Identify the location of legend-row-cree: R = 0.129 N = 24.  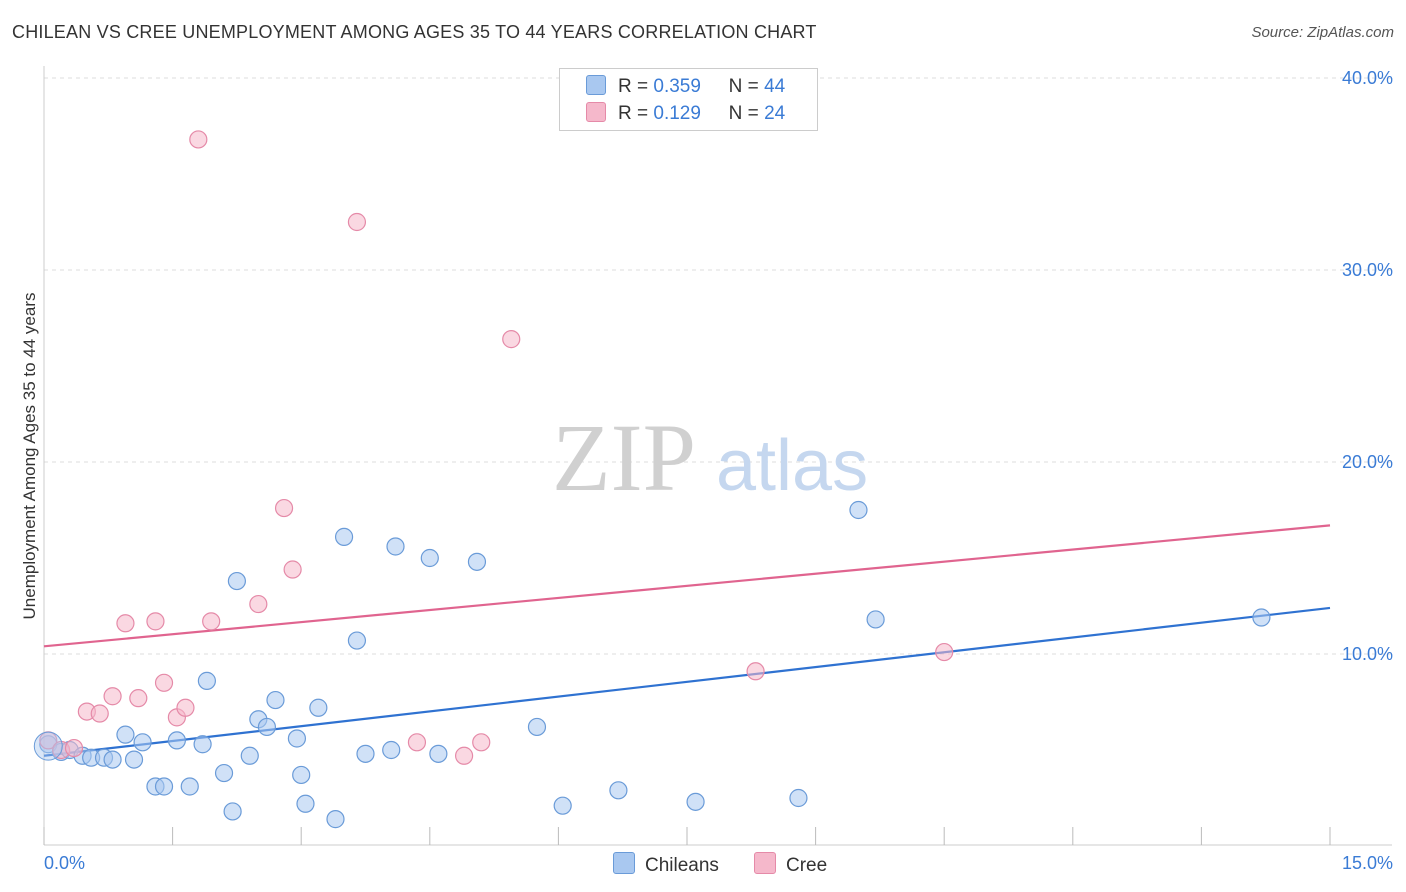
(685, 114).